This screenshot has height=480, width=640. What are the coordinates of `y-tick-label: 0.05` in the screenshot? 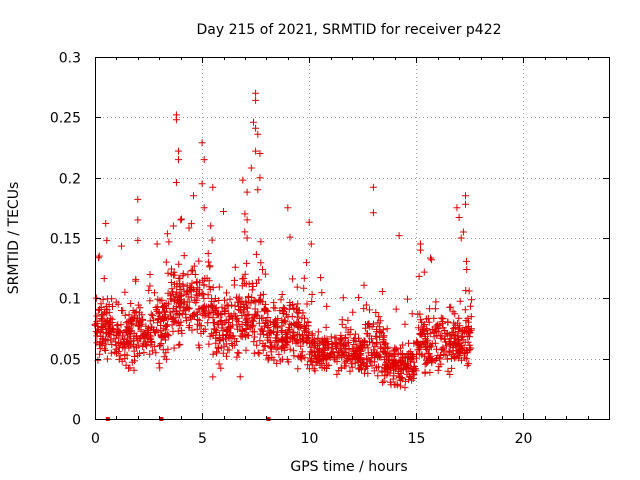 It's located at (65, 361).